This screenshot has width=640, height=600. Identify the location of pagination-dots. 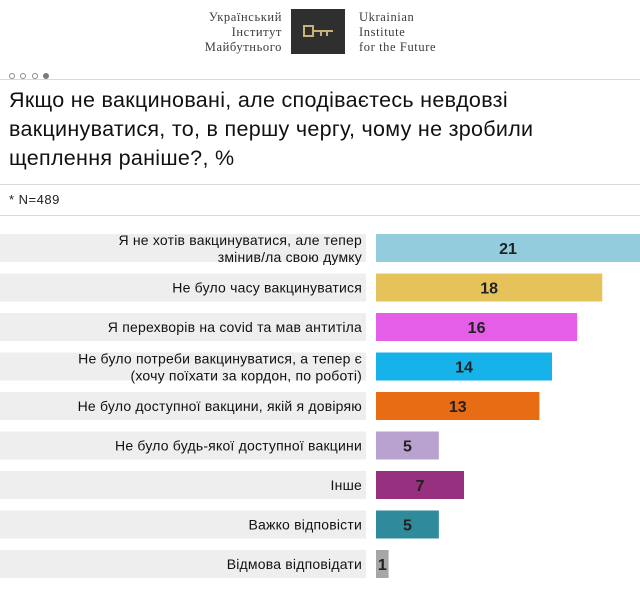
(29, 72).